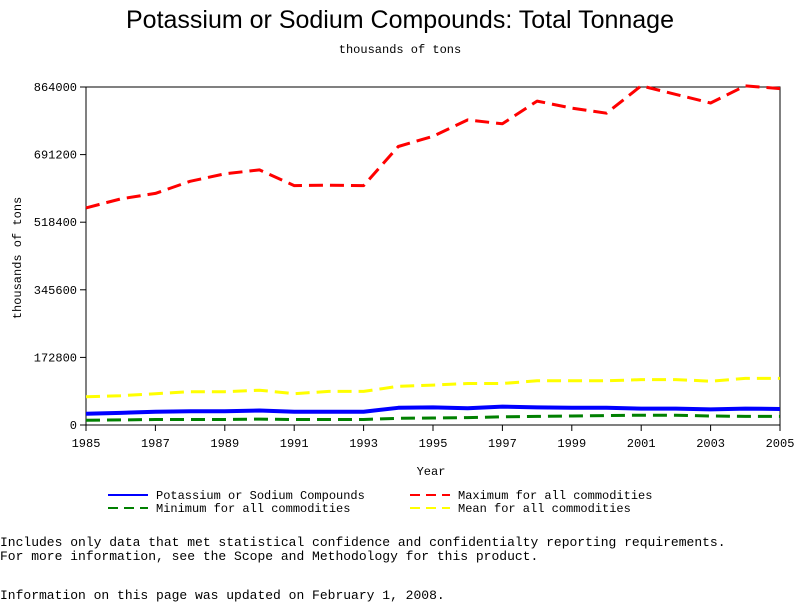 The image size is (800, 603). I want to click on x-tick-label: 1999, so click(571, 444).